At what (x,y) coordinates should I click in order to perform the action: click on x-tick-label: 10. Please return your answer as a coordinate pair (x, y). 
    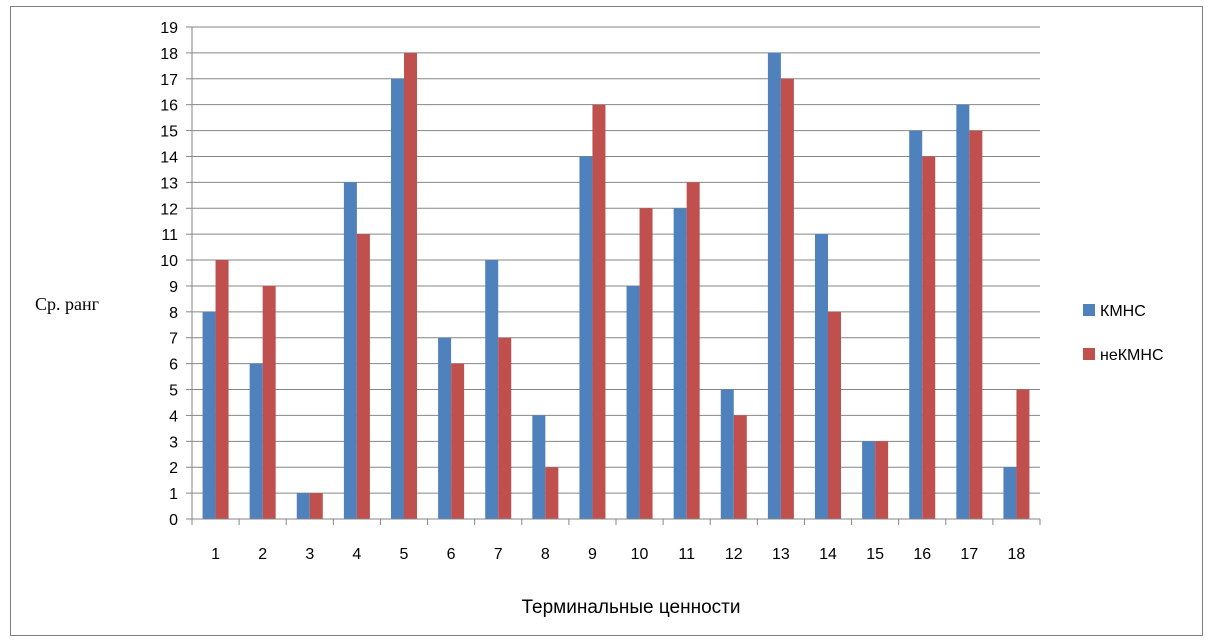
    Looking at the image, I should click on (640, 554).